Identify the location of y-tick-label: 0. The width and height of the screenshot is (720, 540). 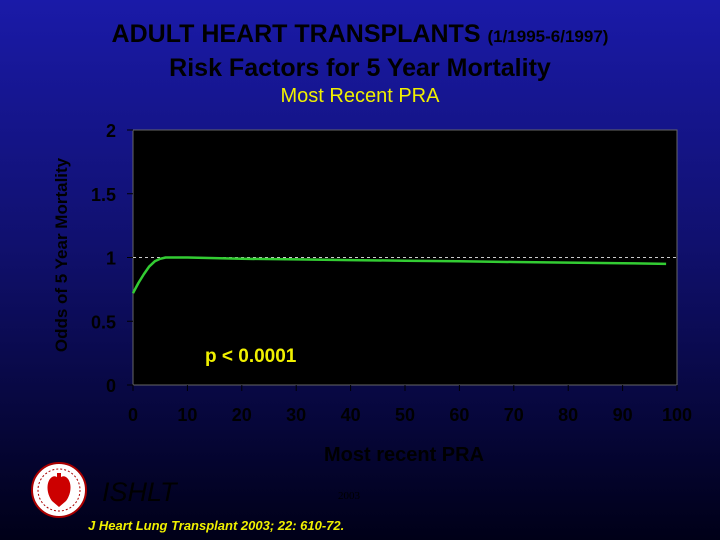
(111, 386).